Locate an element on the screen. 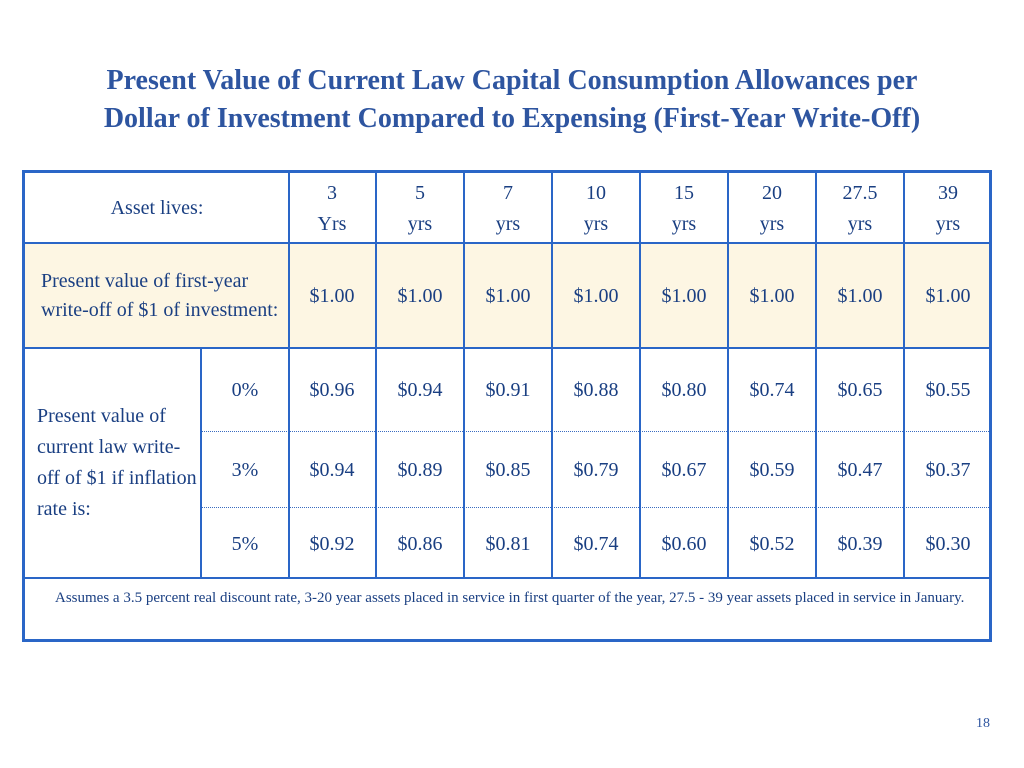  asset-life-years: 10 is located at coordinates (596, 193).